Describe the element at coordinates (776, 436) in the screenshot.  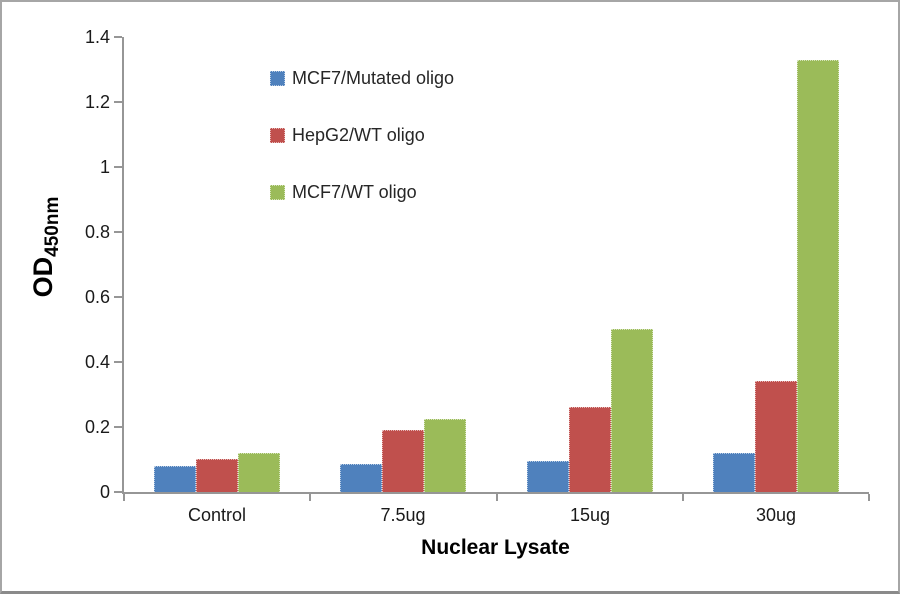
I see `bar-30ug-hepg2-wt-oligo` at that location.